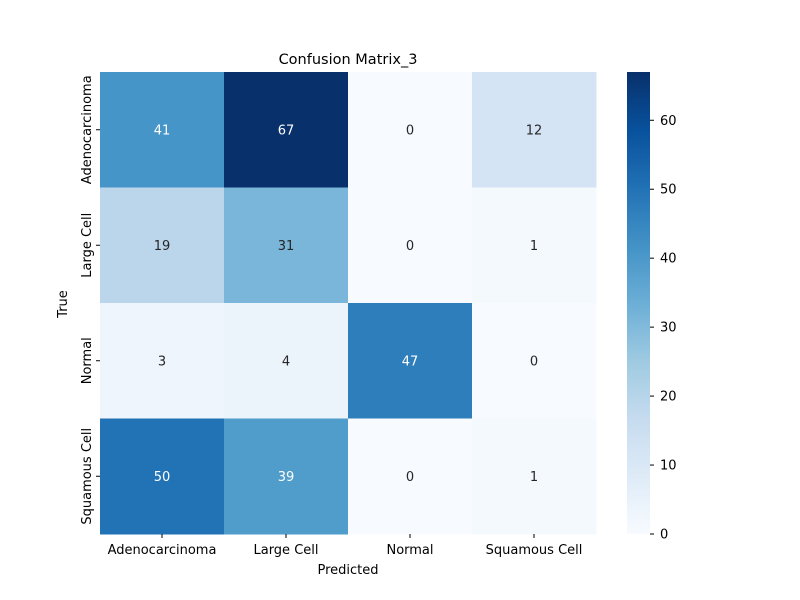  I want to click on colorbar-tick-label: 60, so click(668, 121).